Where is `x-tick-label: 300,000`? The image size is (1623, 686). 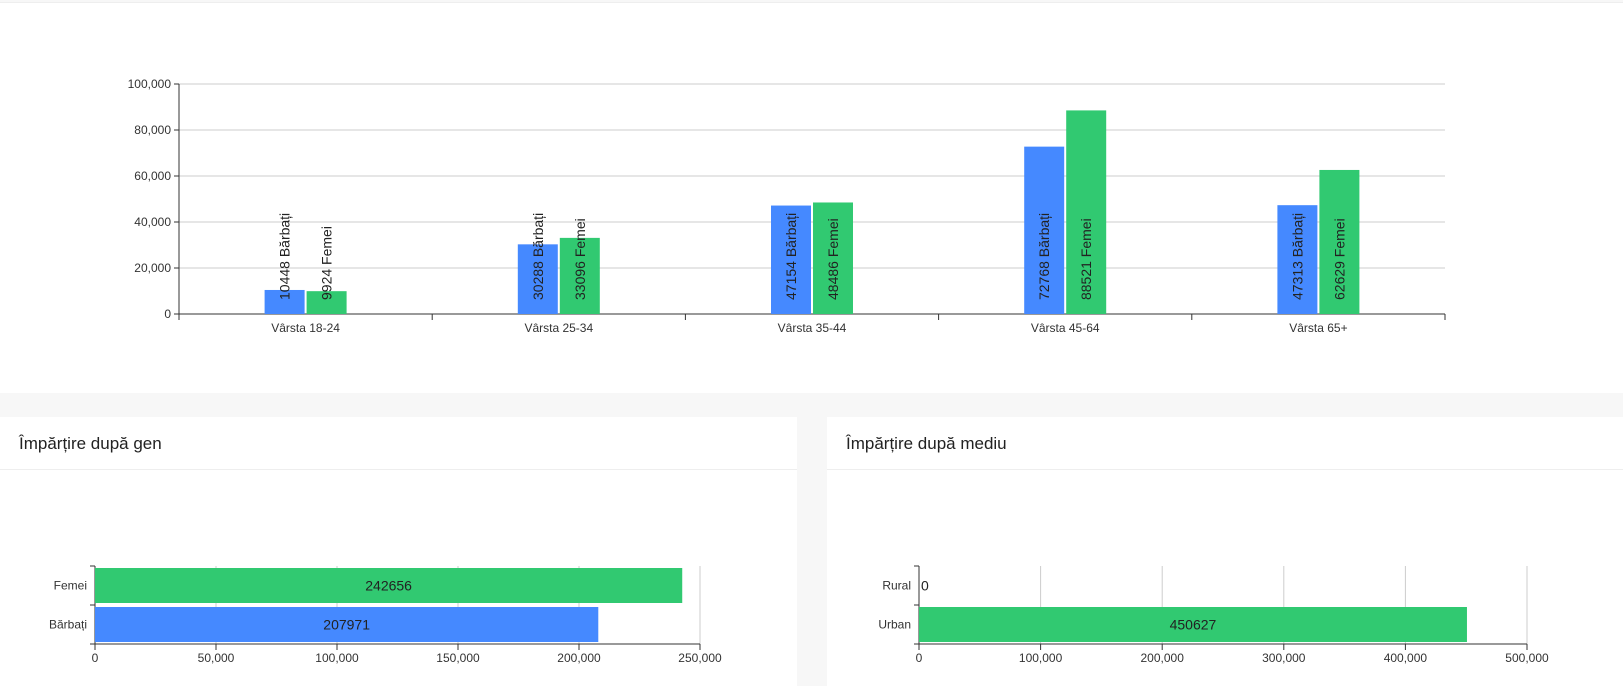 x-tick-label: 300,000 is located at coordinates (1284, 658).